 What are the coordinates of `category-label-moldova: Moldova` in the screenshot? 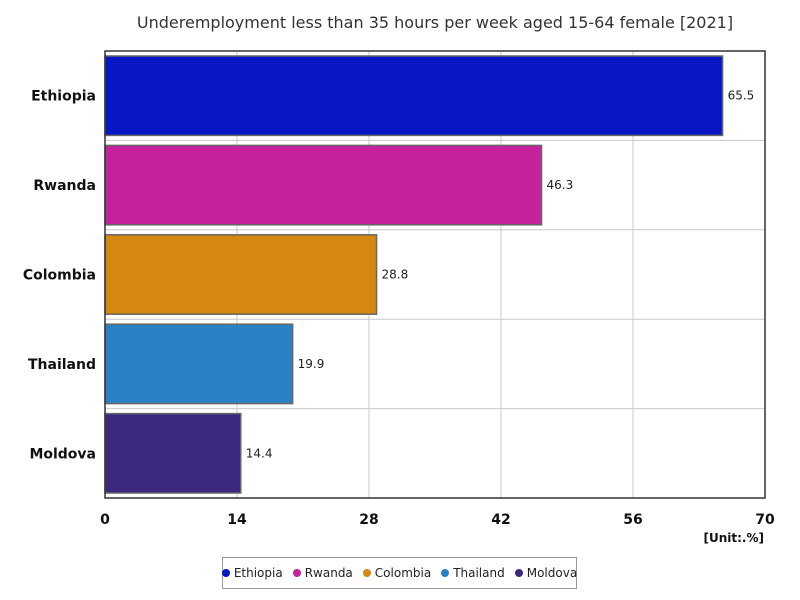 It's located at (62, 454).